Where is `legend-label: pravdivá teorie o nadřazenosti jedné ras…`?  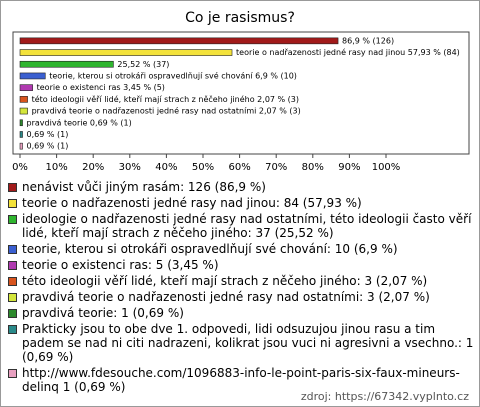 legend-label: pravdivá teorie o nadřazenosti jedné ras… is located at coordinates (226, 297).